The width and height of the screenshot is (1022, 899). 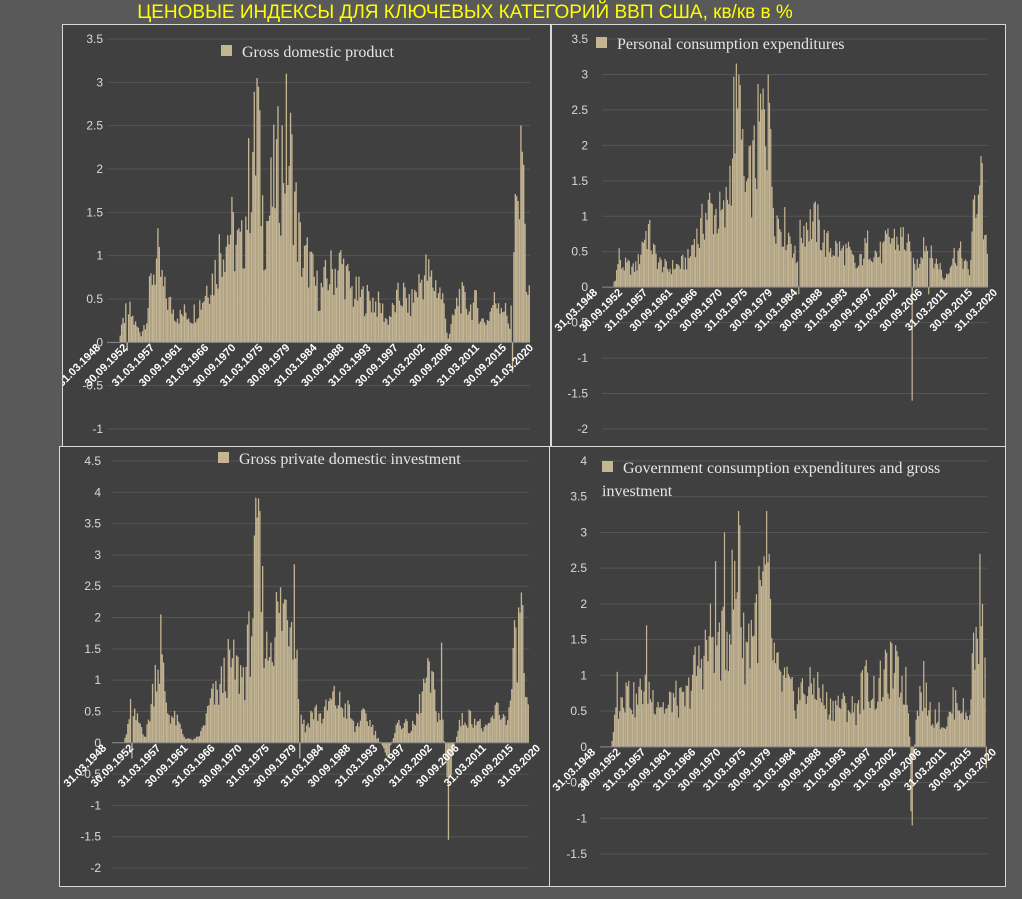 What do you see at coordinates (577, 323) in the screenshot?
I see `pce-y-tick-label: -0.5` at bounding box center [577, 323].